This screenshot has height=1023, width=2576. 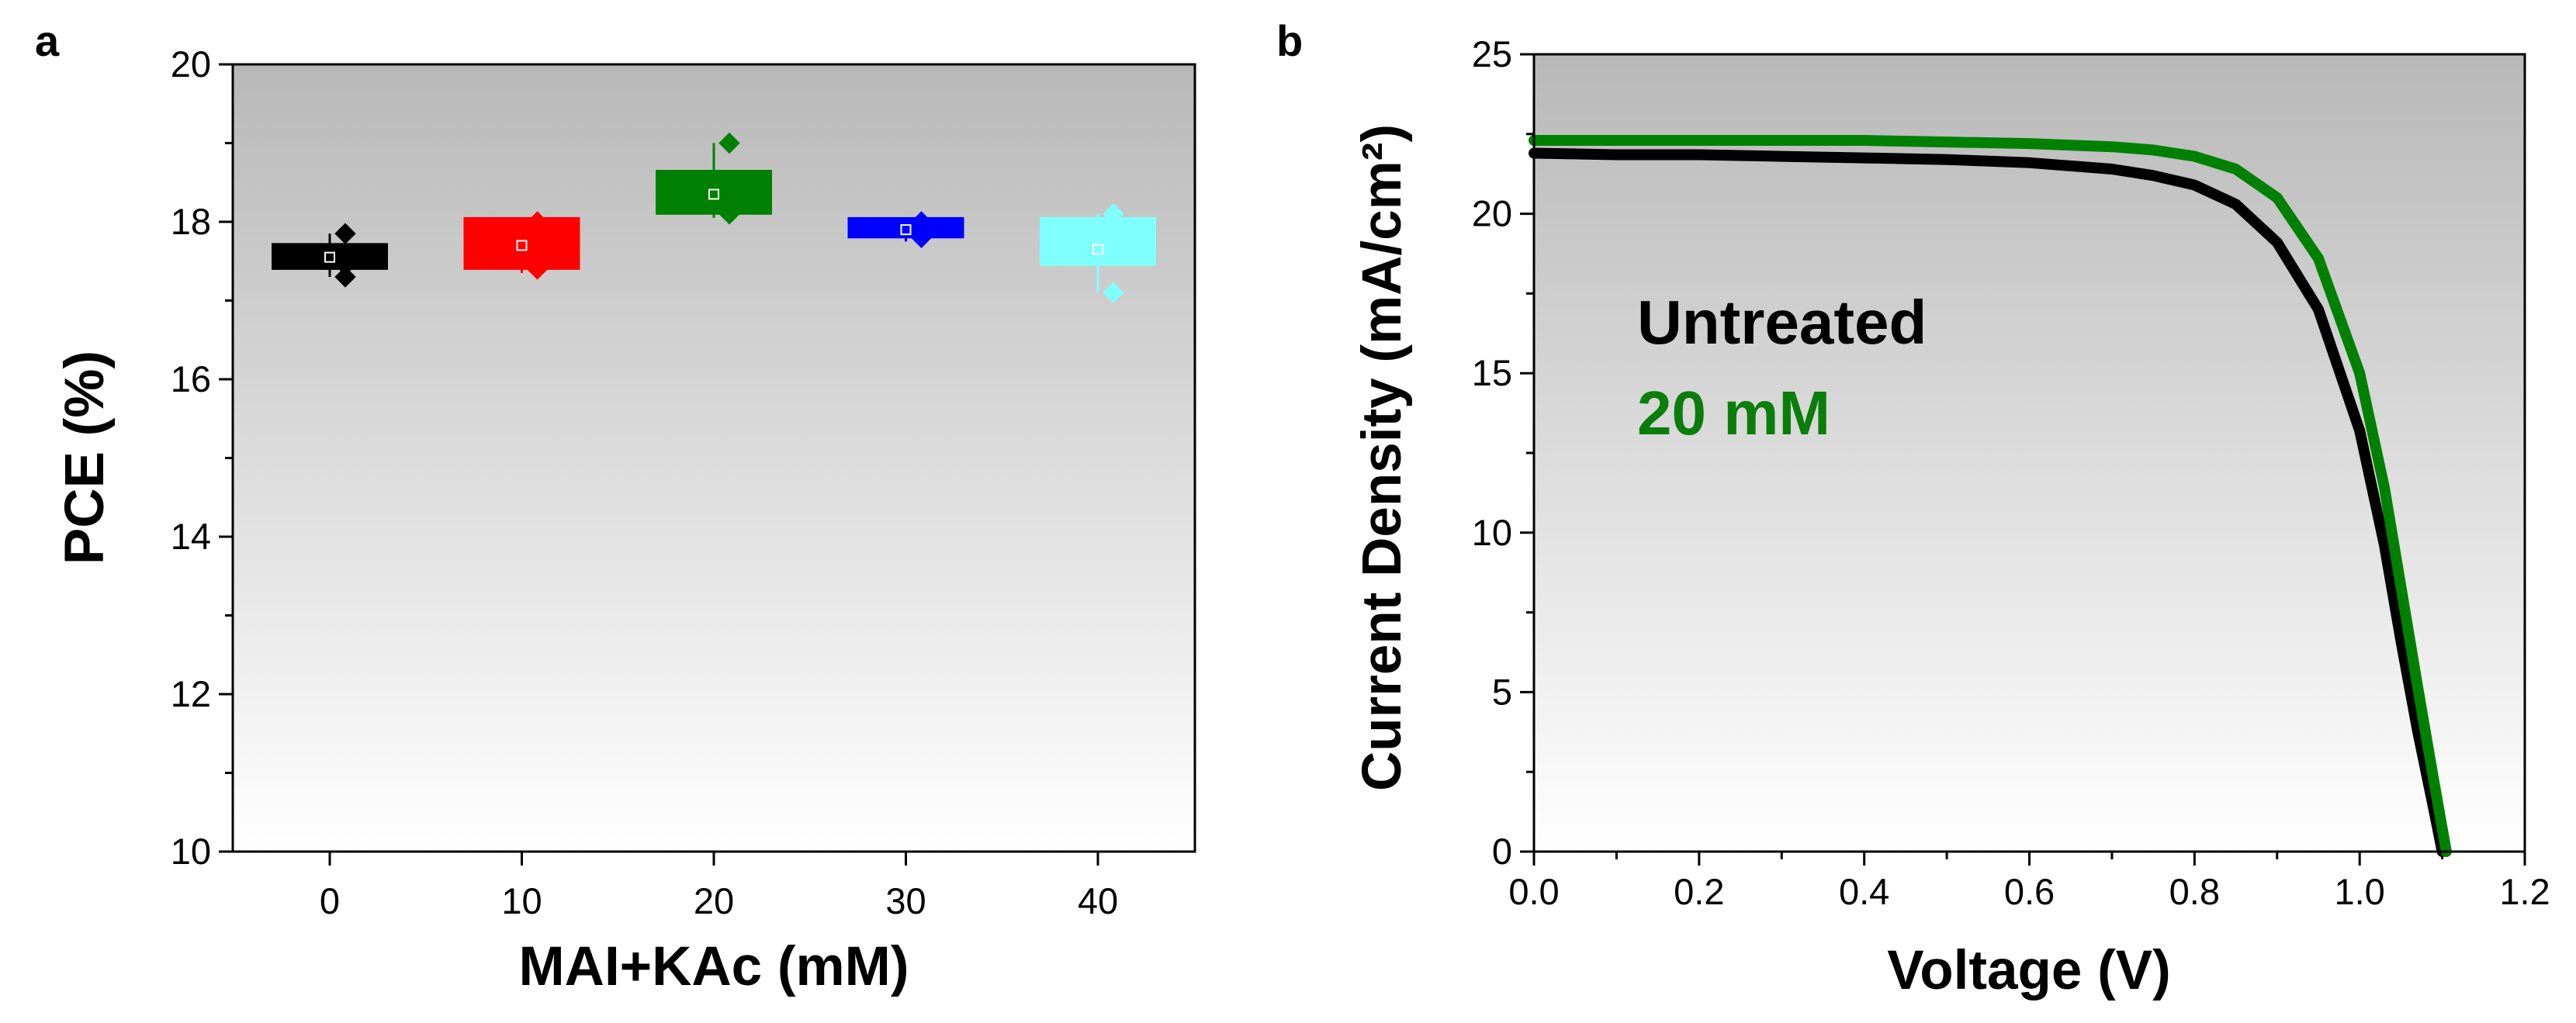 I want to click on y-tick-label-b: 5, so click(x=1502, y=691).